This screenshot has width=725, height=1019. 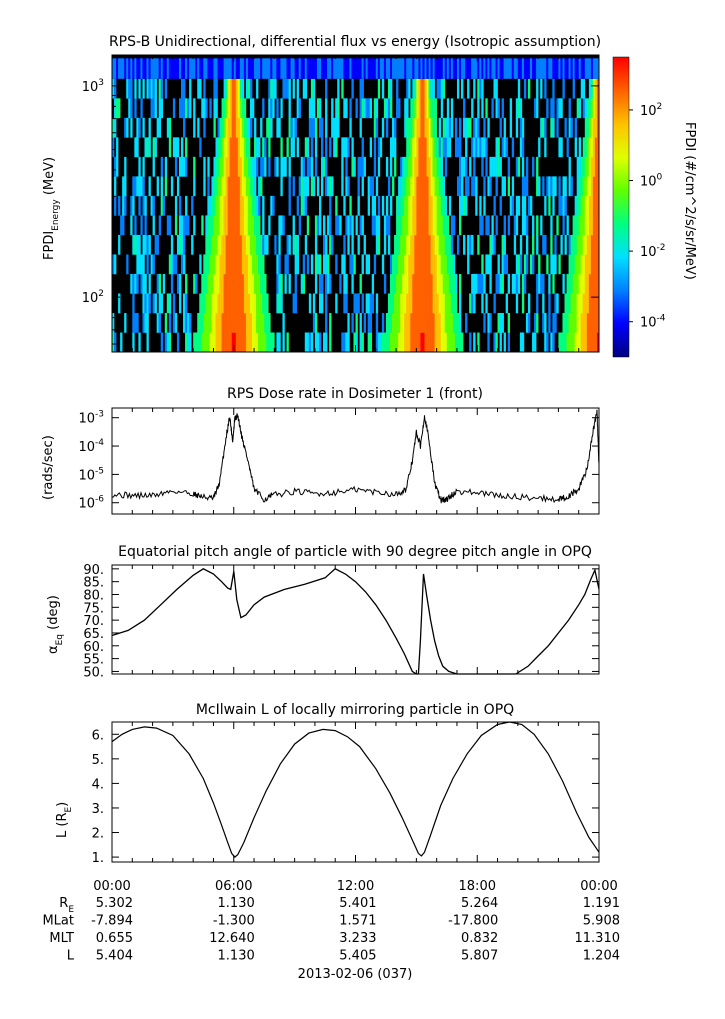 What do you see at coordinates (93, 660) in the screenshot?
I see `panel3-ytick-label: 55.` at bounding box center [93, 660].